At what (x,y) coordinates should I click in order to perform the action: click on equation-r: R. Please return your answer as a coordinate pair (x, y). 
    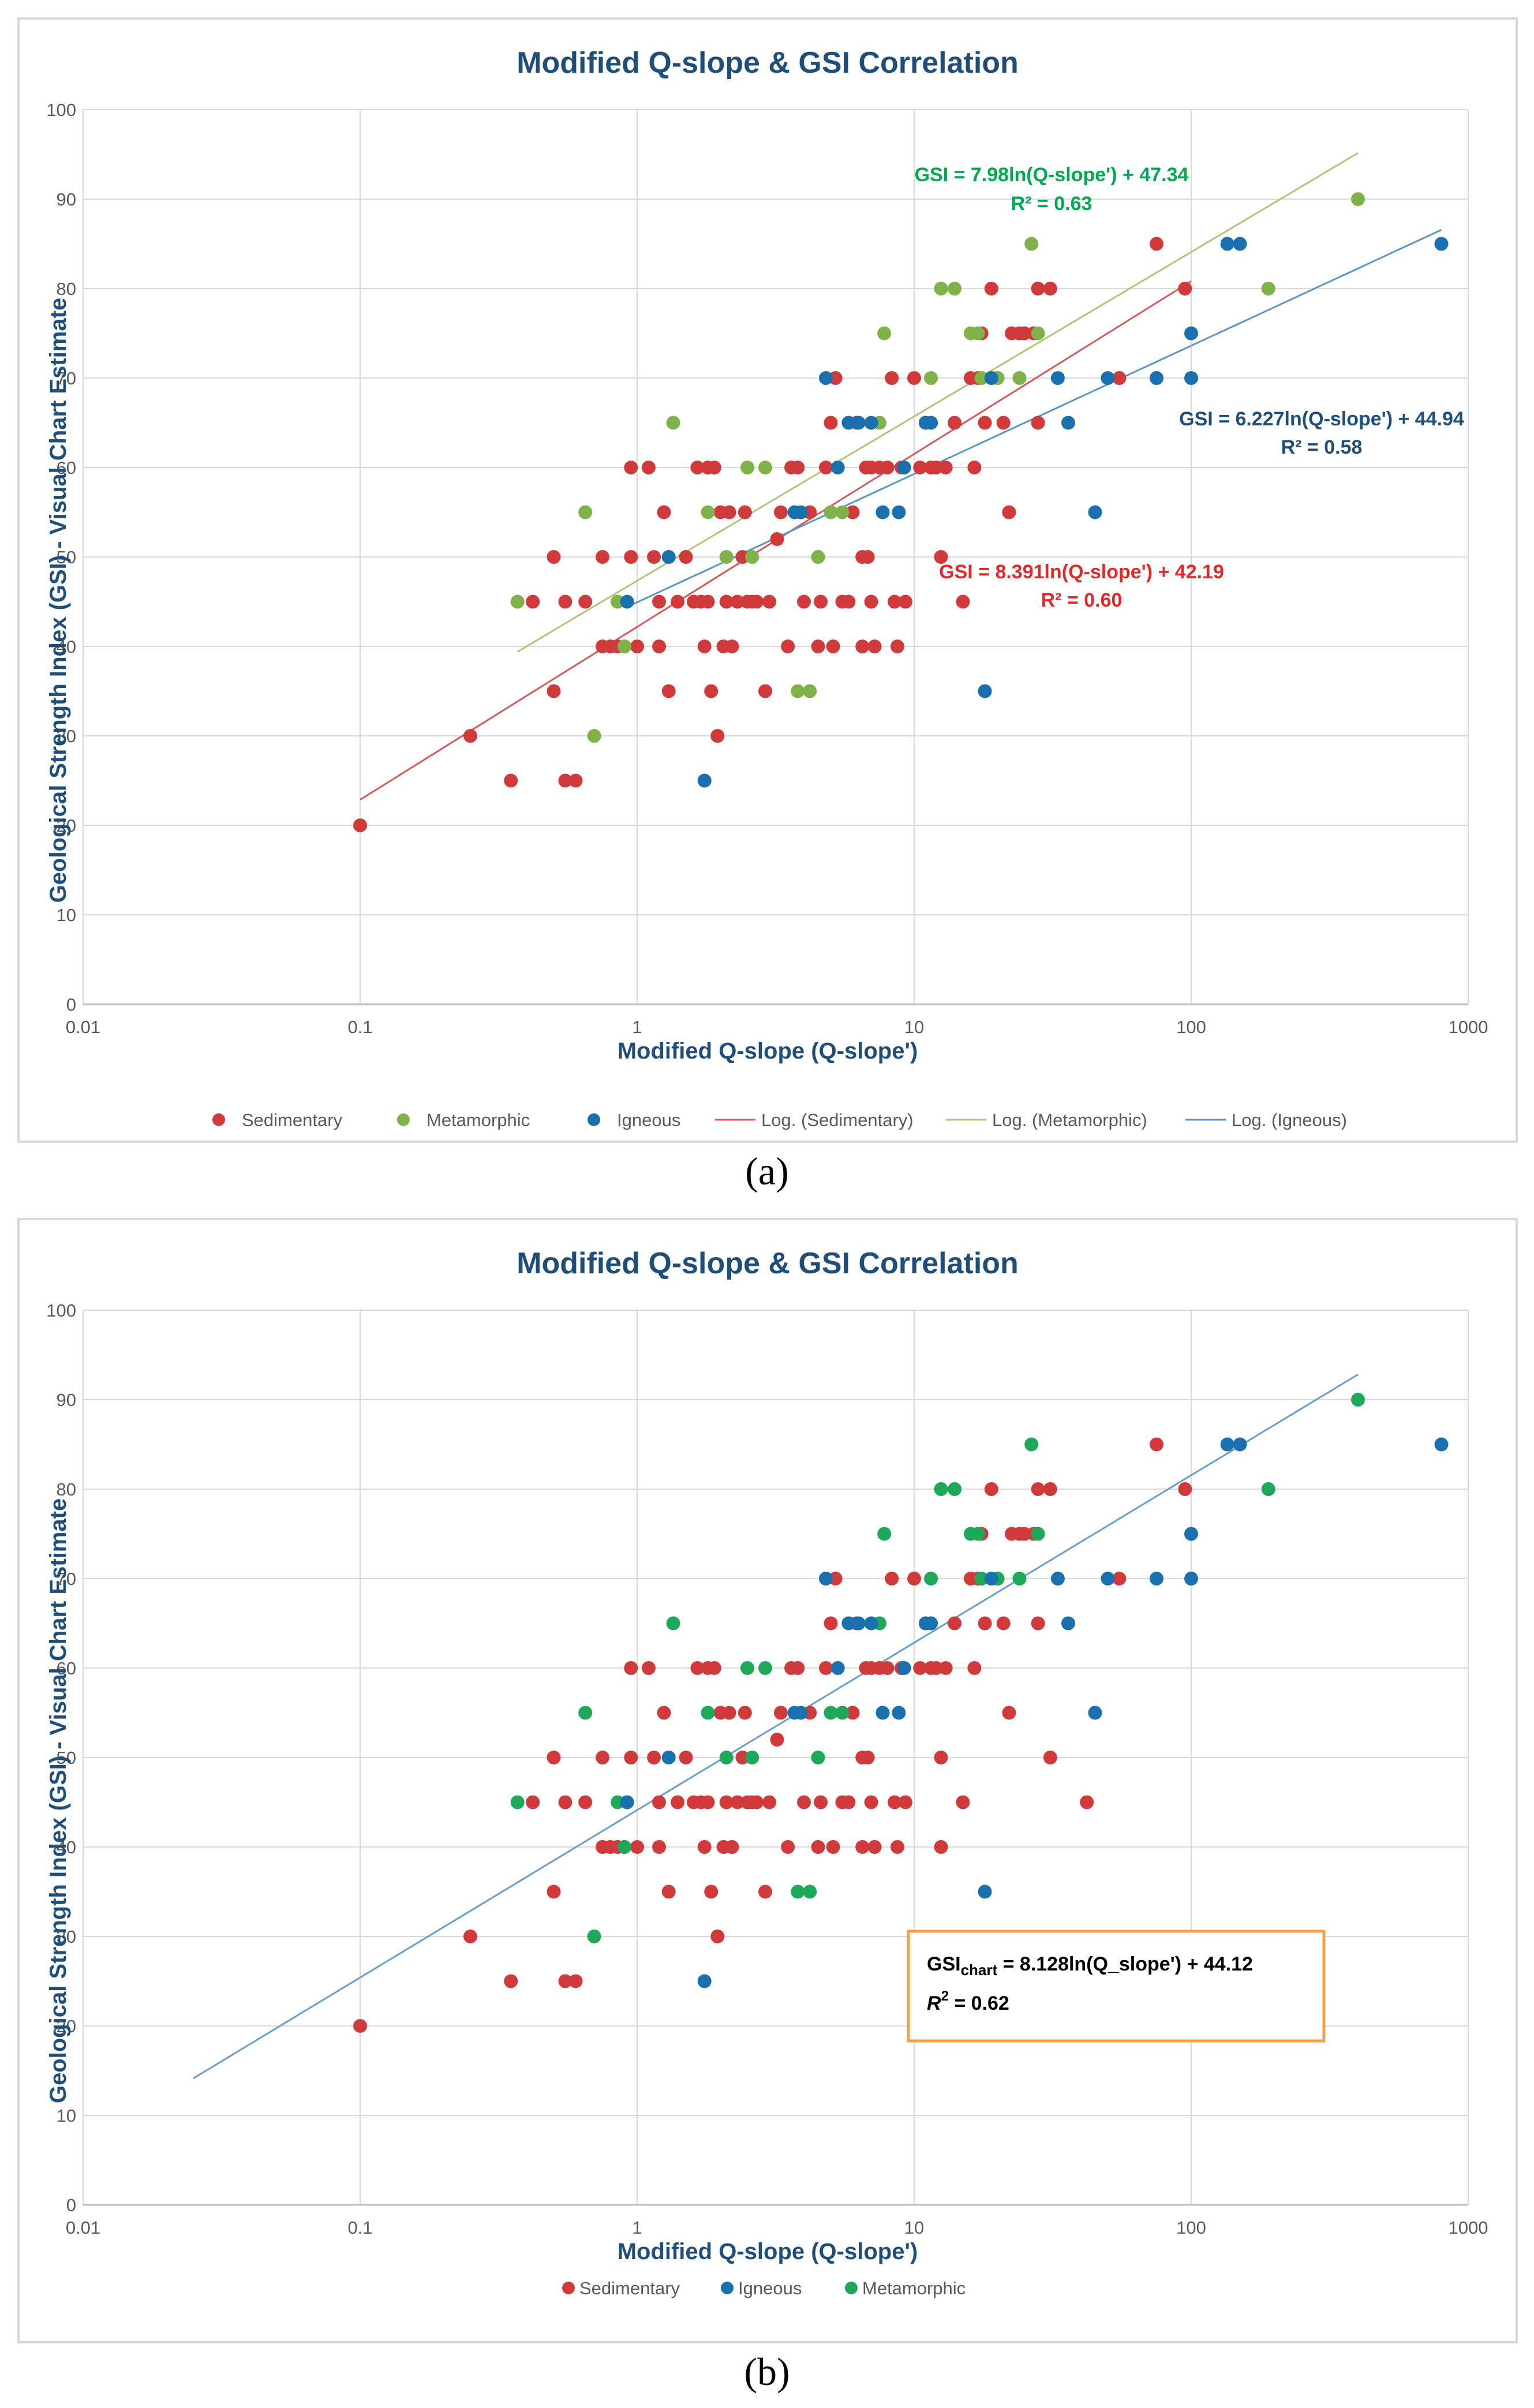
    Looking at the image, I should click on (934, 2003).